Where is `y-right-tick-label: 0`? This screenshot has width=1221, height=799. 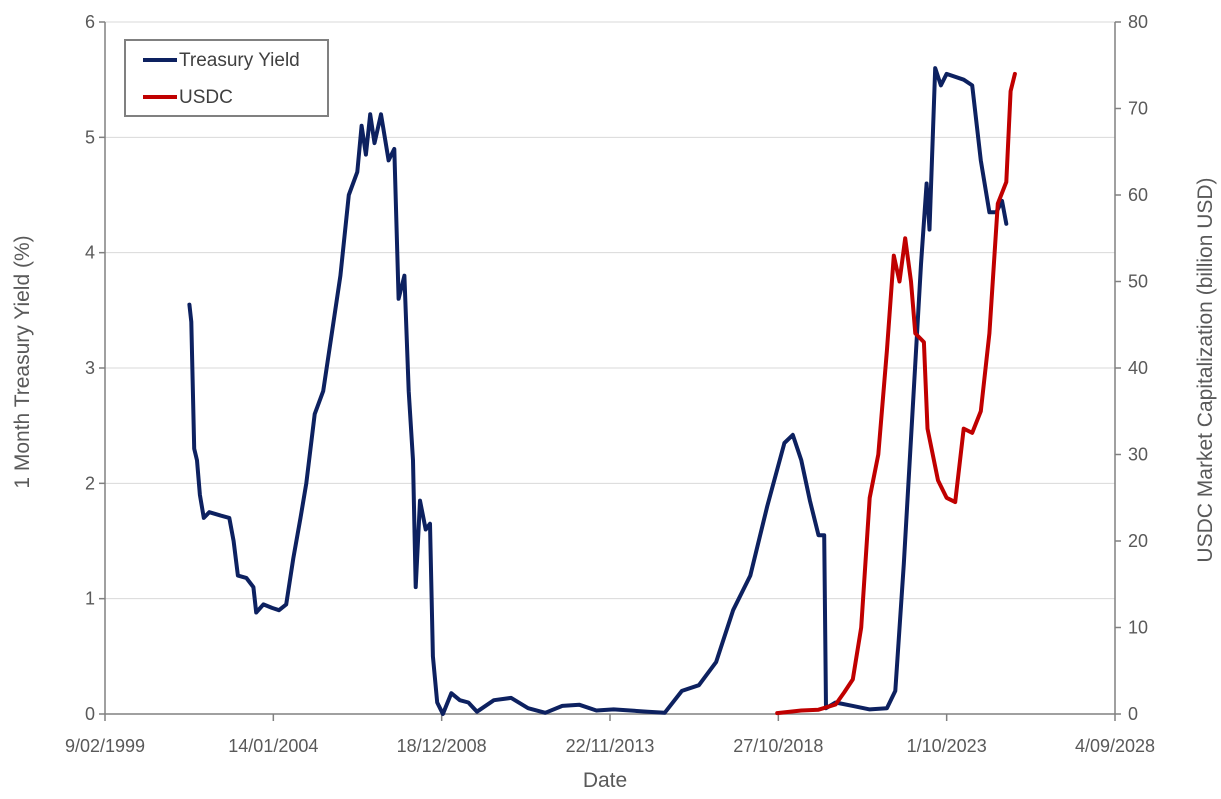
y-right-tick-label: 0 is located at coordinates (1133, 714).